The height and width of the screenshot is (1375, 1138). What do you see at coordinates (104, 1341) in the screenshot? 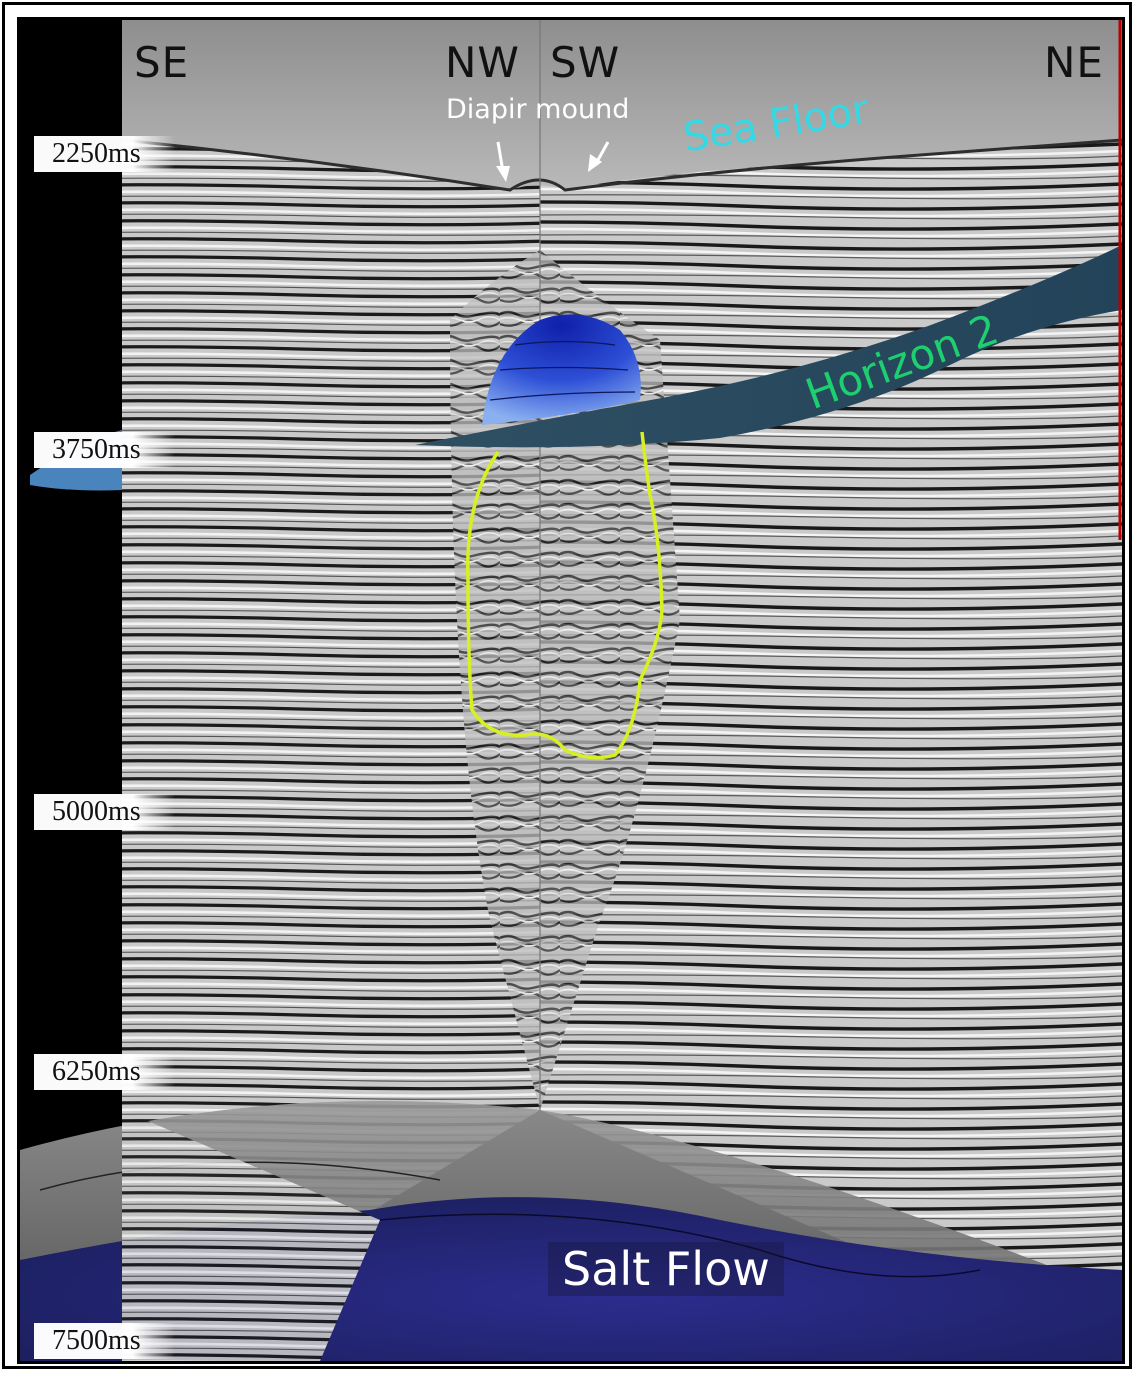
I see `time-label-7500: 7500ms` at bounding box center [104, 1341].